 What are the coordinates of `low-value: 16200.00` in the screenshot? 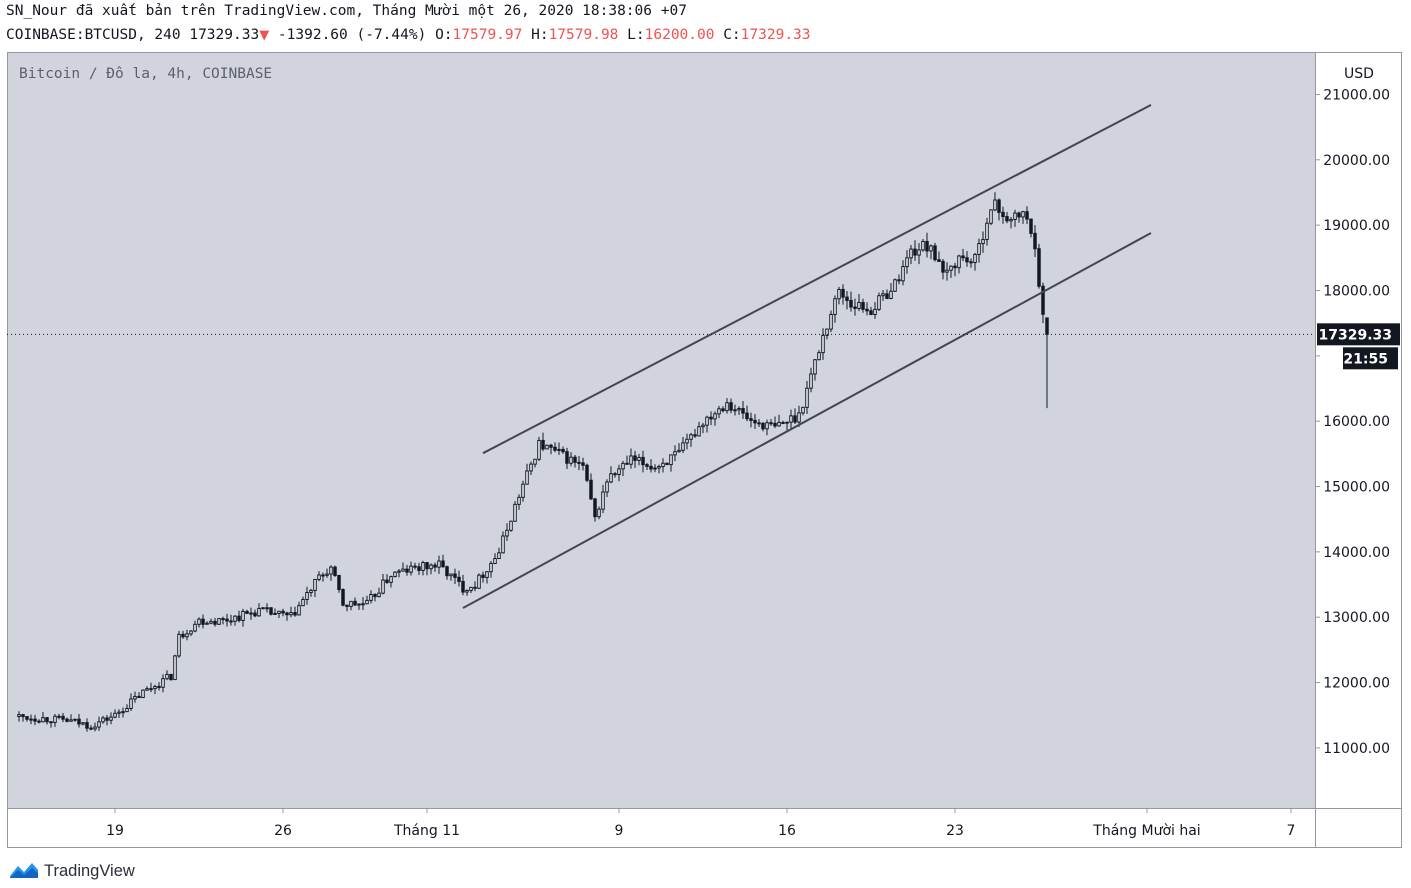 It's located at (679, 35).